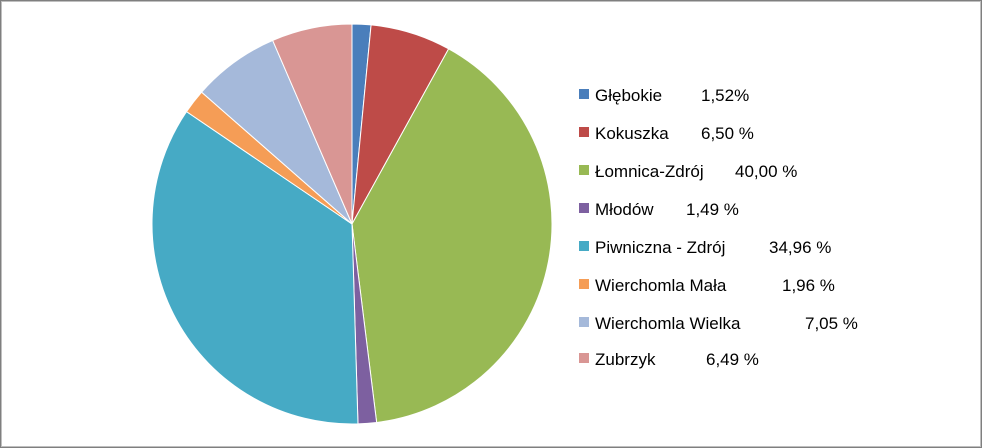 The height and width of the screenshot is (448, 982). Describe the element at coordinates (712, 209) in the screenshot. I see `legend-value-3: 1,49 %` at that location.